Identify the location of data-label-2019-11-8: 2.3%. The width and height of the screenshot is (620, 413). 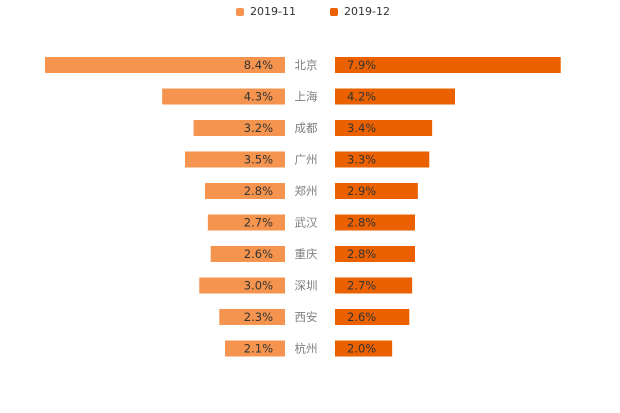
(258, 317).